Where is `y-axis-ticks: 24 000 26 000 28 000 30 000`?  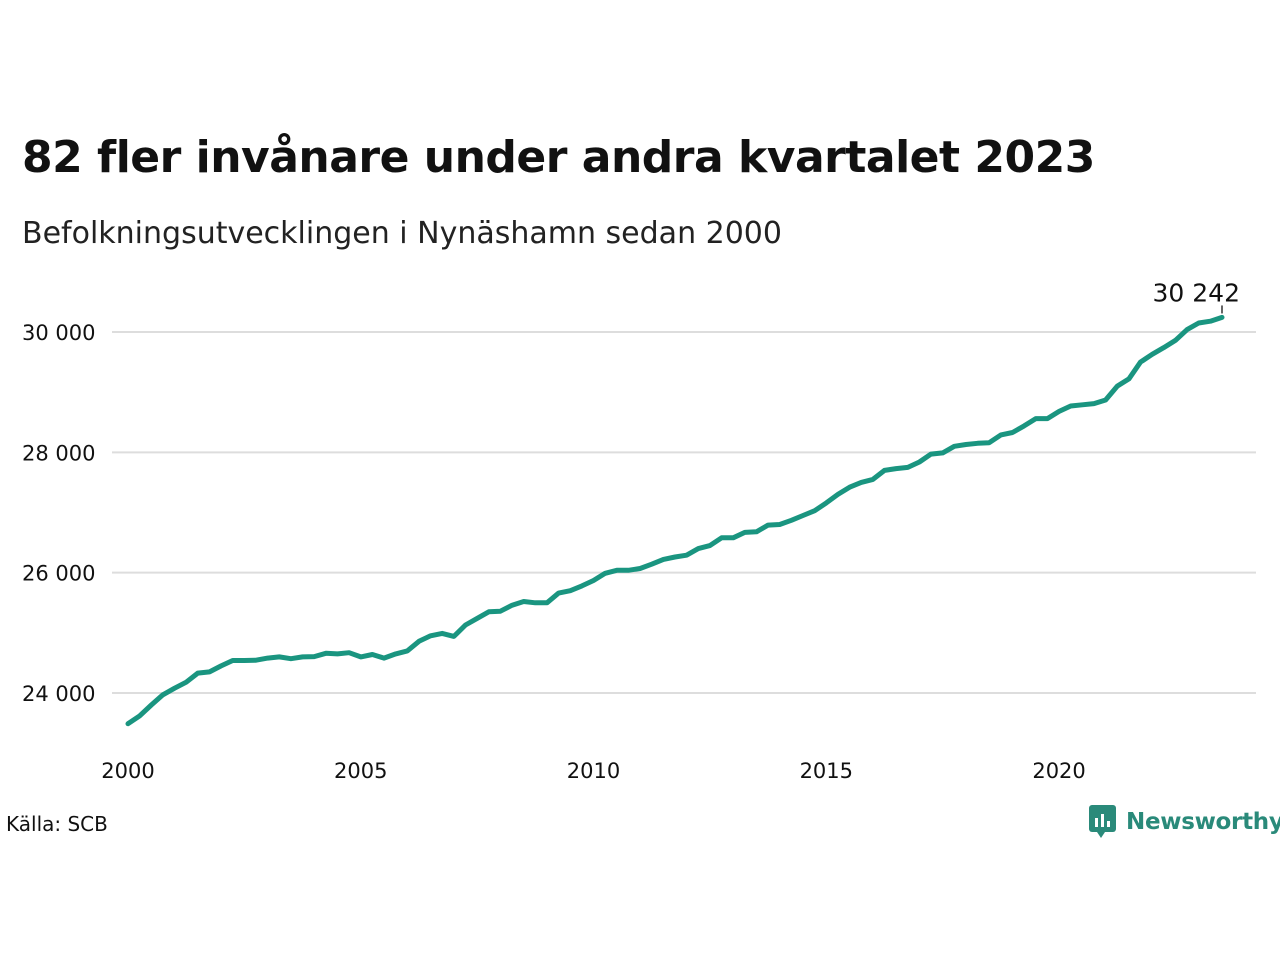
y-axis-ticks: 24 000 26 000 28 000 30 000 is located at coordinates (58, 513).